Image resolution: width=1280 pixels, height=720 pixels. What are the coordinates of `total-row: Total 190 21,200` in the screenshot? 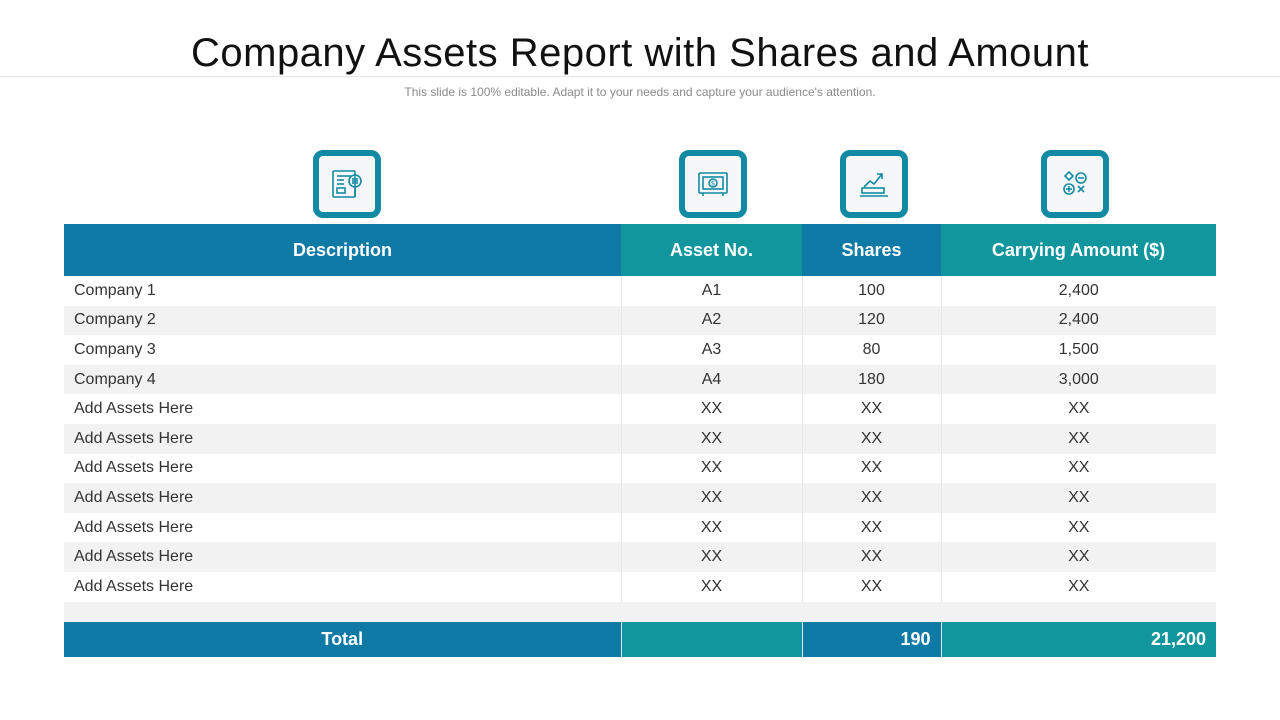 It's located at (640, 639).